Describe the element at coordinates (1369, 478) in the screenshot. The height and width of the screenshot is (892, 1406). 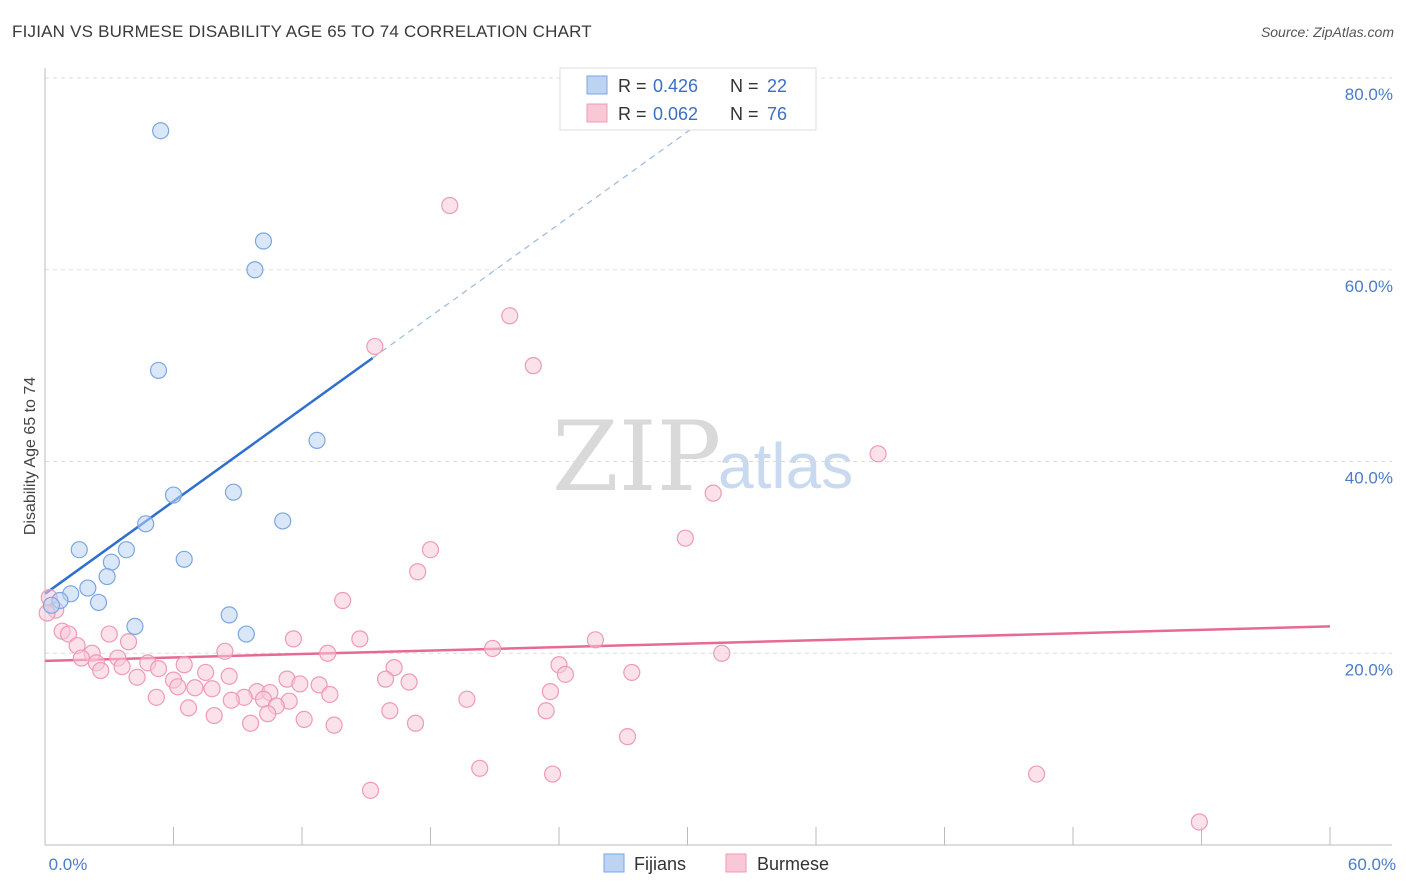
I see `y-tick-label: 40.0%` at that location.